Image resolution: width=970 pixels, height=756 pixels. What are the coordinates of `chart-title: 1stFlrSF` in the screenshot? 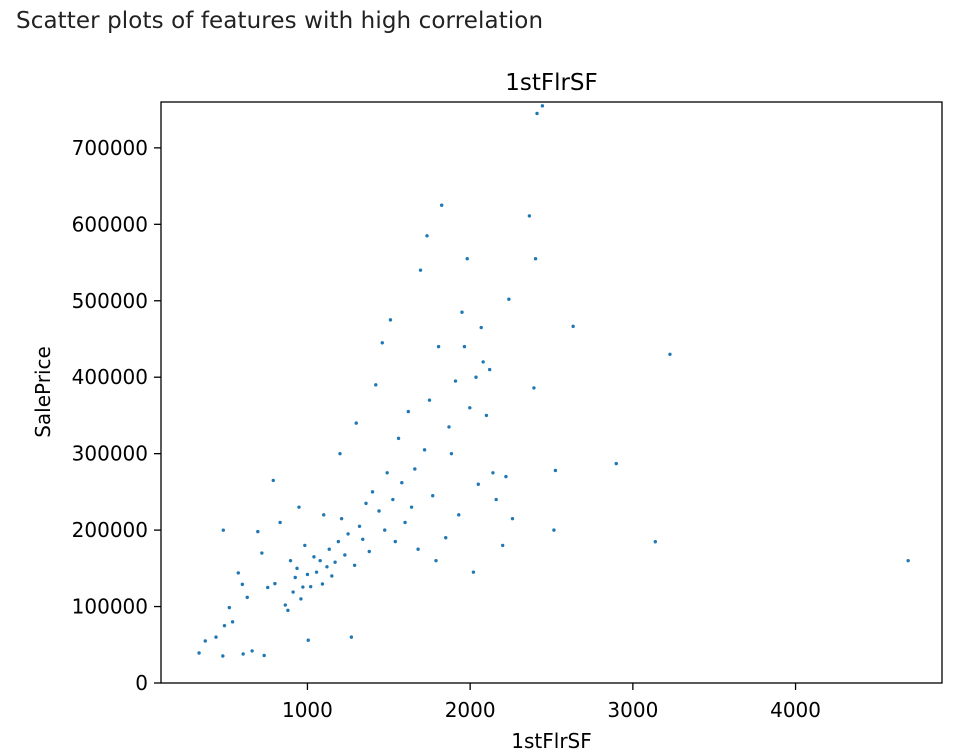 It's located at (551, 83).